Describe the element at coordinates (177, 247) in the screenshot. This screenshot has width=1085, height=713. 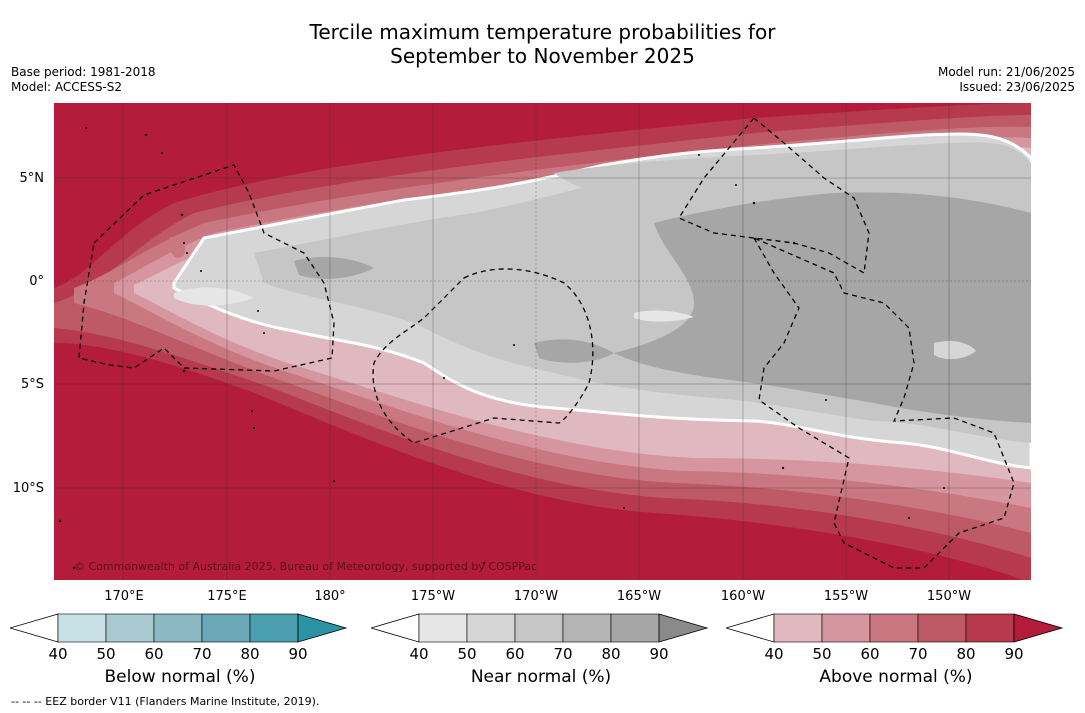
I see `above-normal-hotspot` at that location.